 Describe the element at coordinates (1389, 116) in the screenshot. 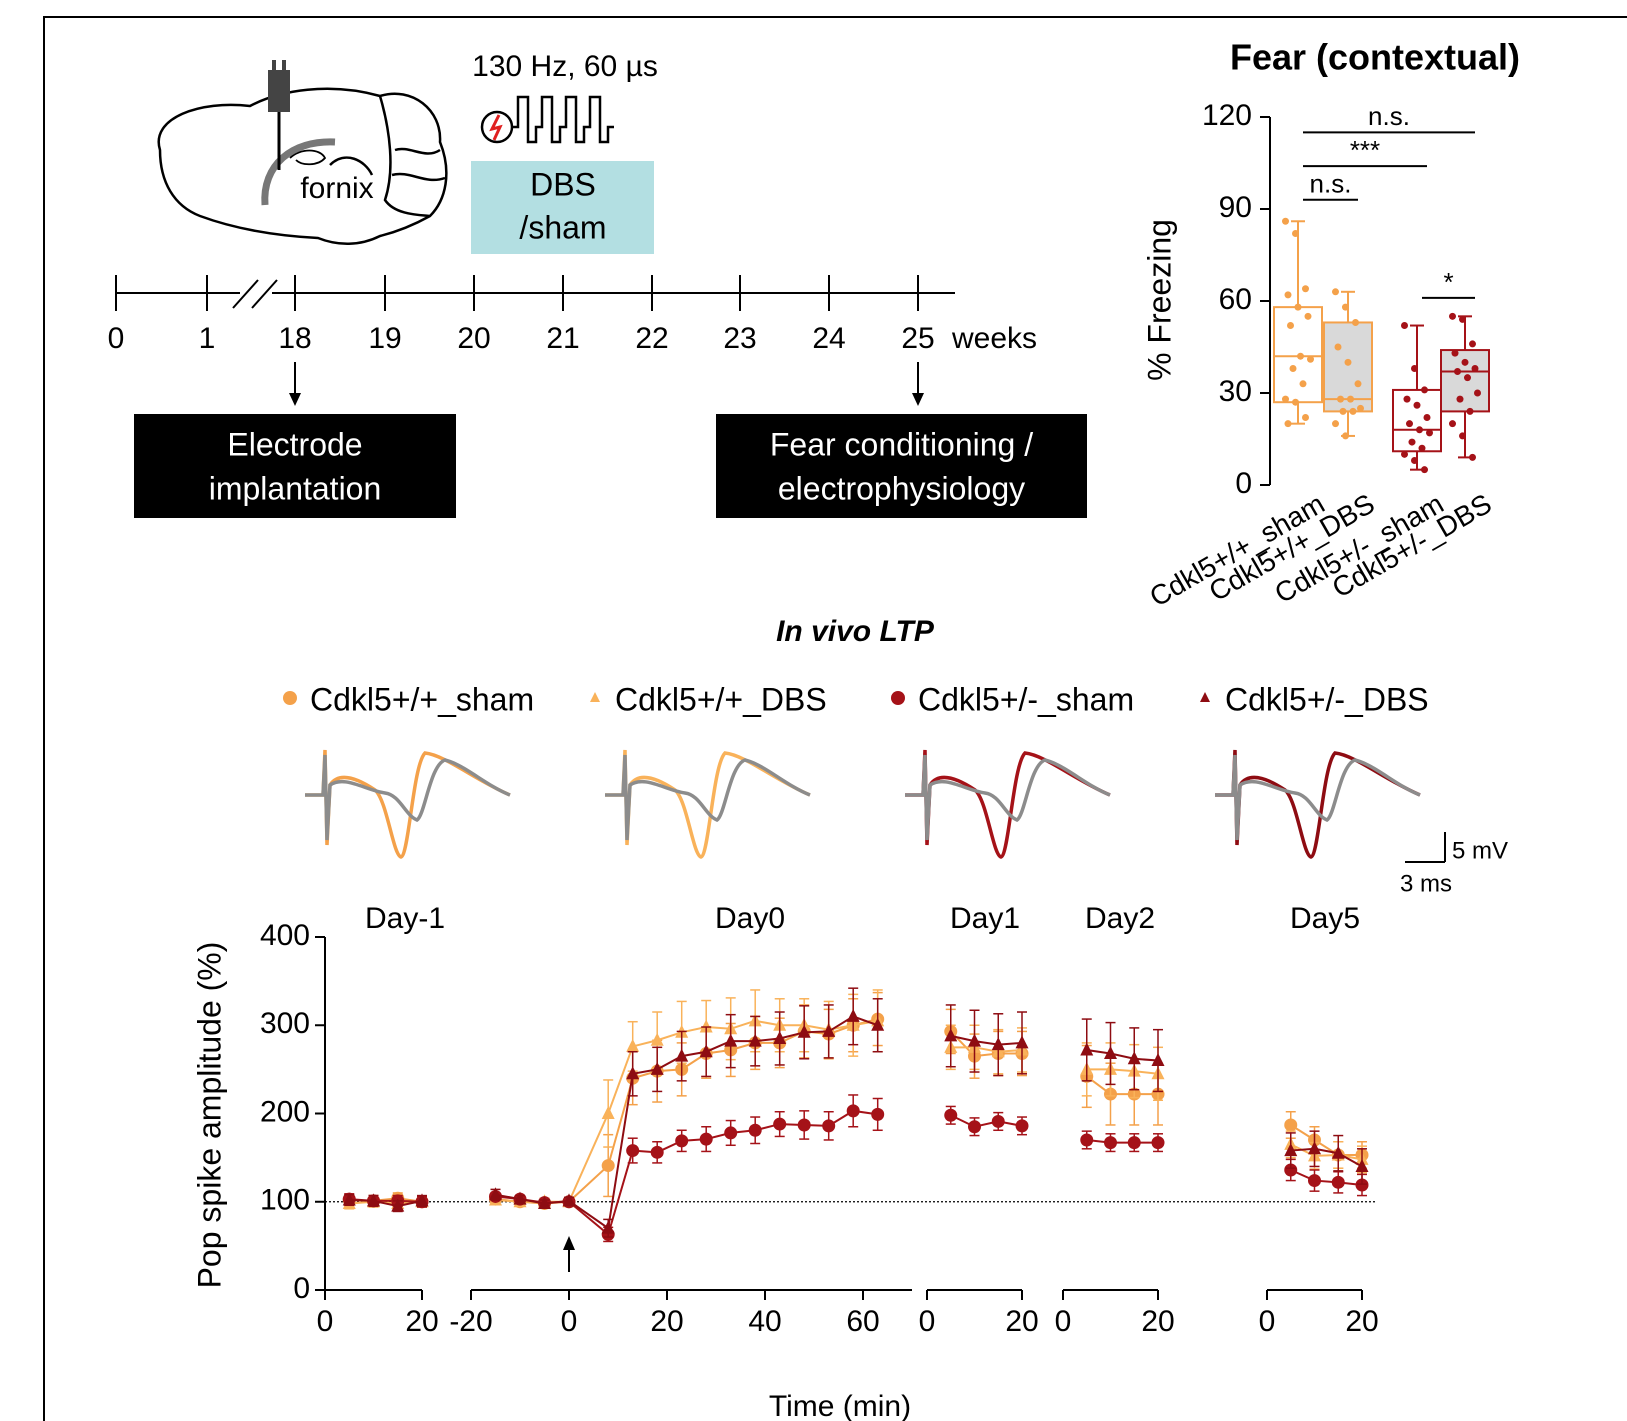

I see `significance-label: n.s.` at that location.